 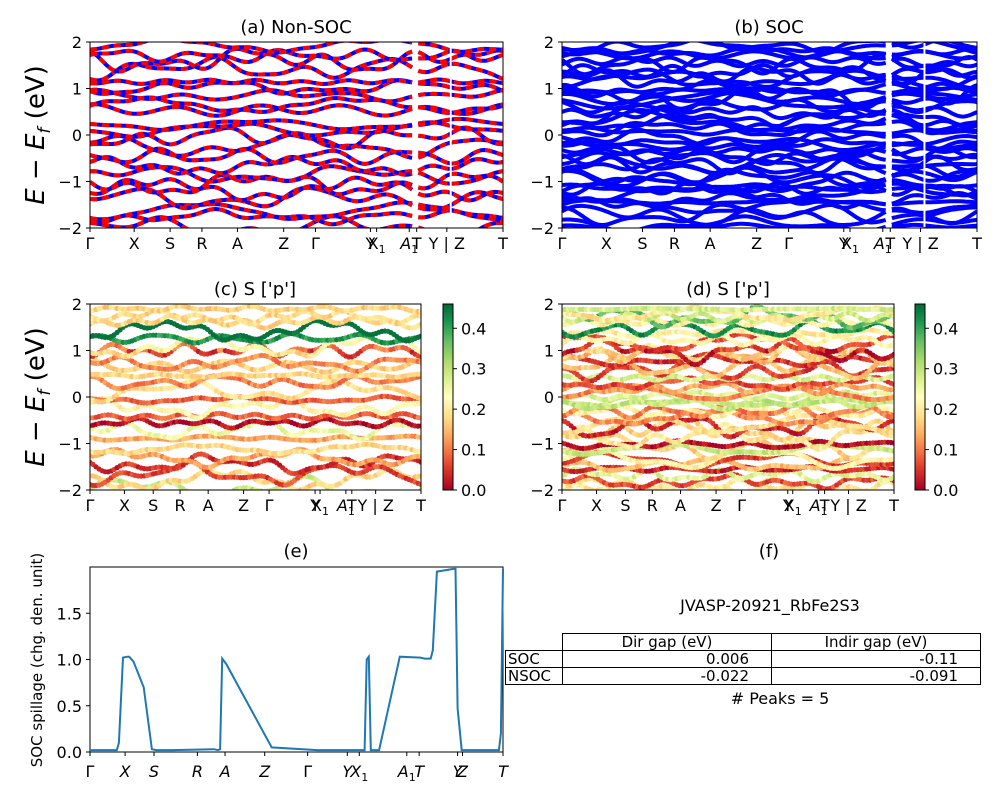 What do you see at coordinates (674, 243) in the screenshot?
I see `x-tick-label: R` at bounding box center [674, 243].